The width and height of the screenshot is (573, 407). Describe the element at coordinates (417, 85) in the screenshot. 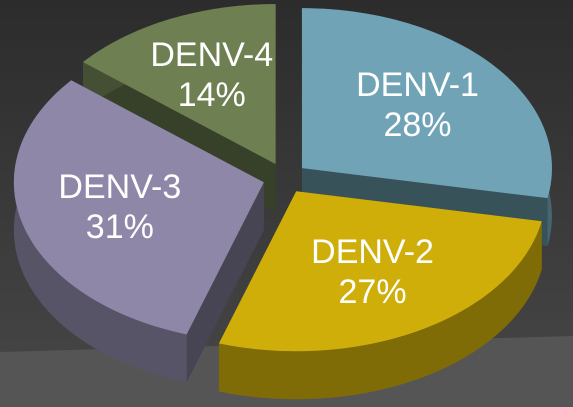

I see `slice-label: DENV-1` at that location.